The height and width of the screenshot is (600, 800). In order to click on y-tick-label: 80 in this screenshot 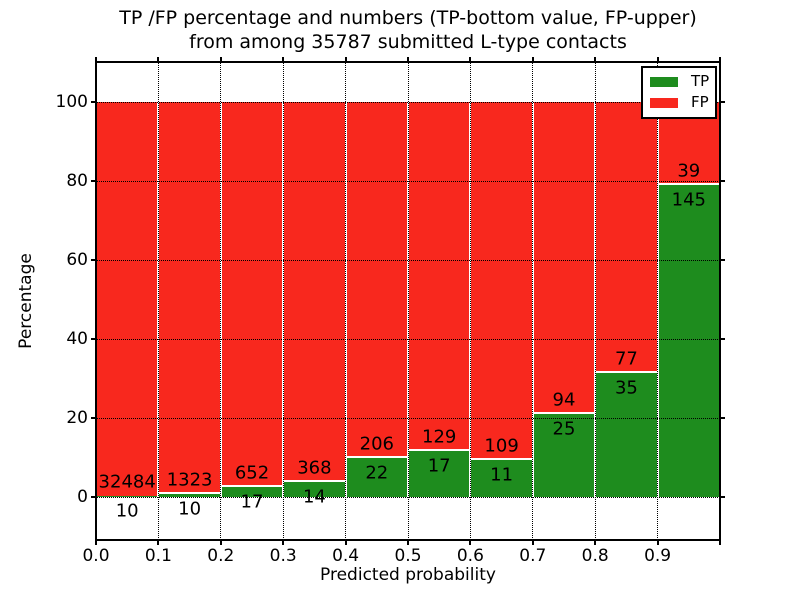, I will do `click(77, 180)`.